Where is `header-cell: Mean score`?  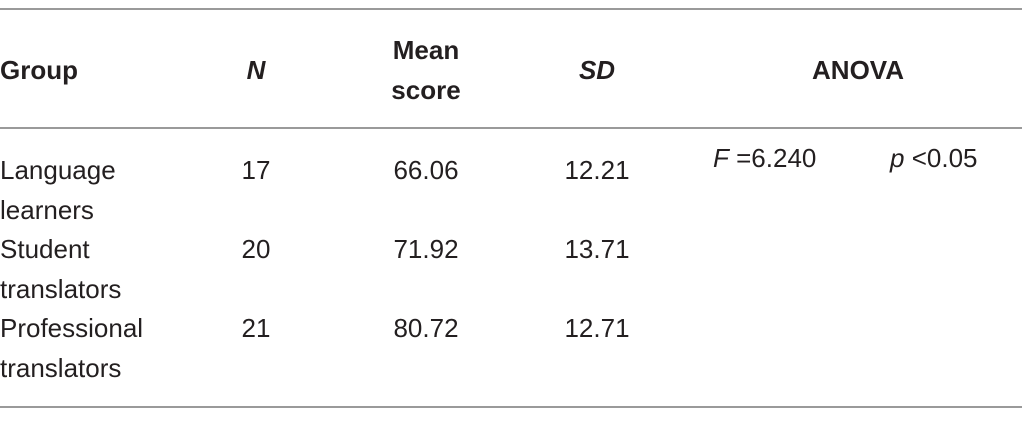 header-cell: Mean score is located at coordinates (425, 70).